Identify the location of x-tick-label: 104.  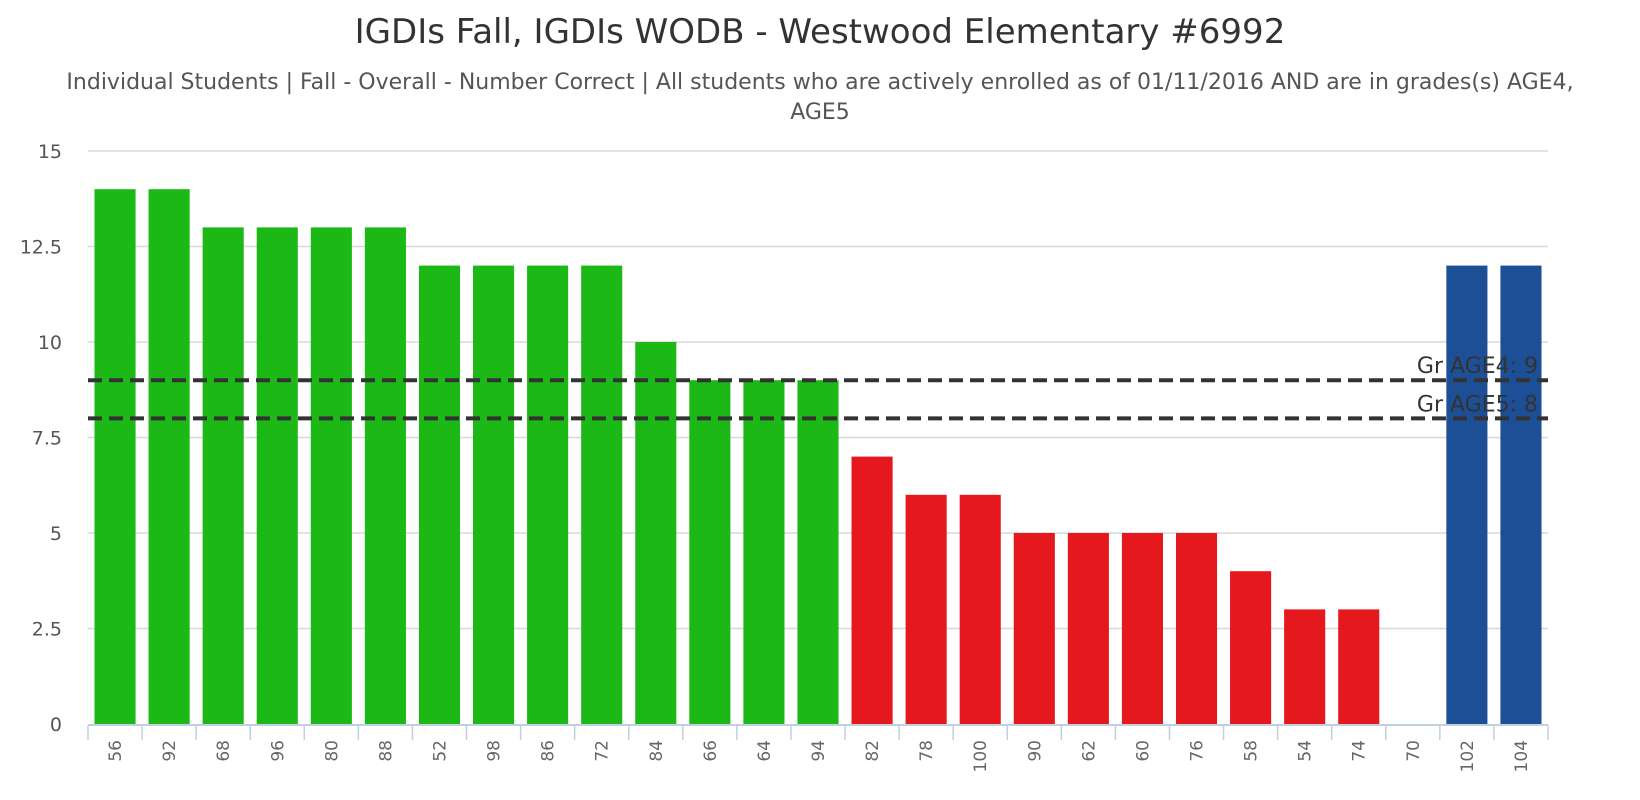
(1522, 756).